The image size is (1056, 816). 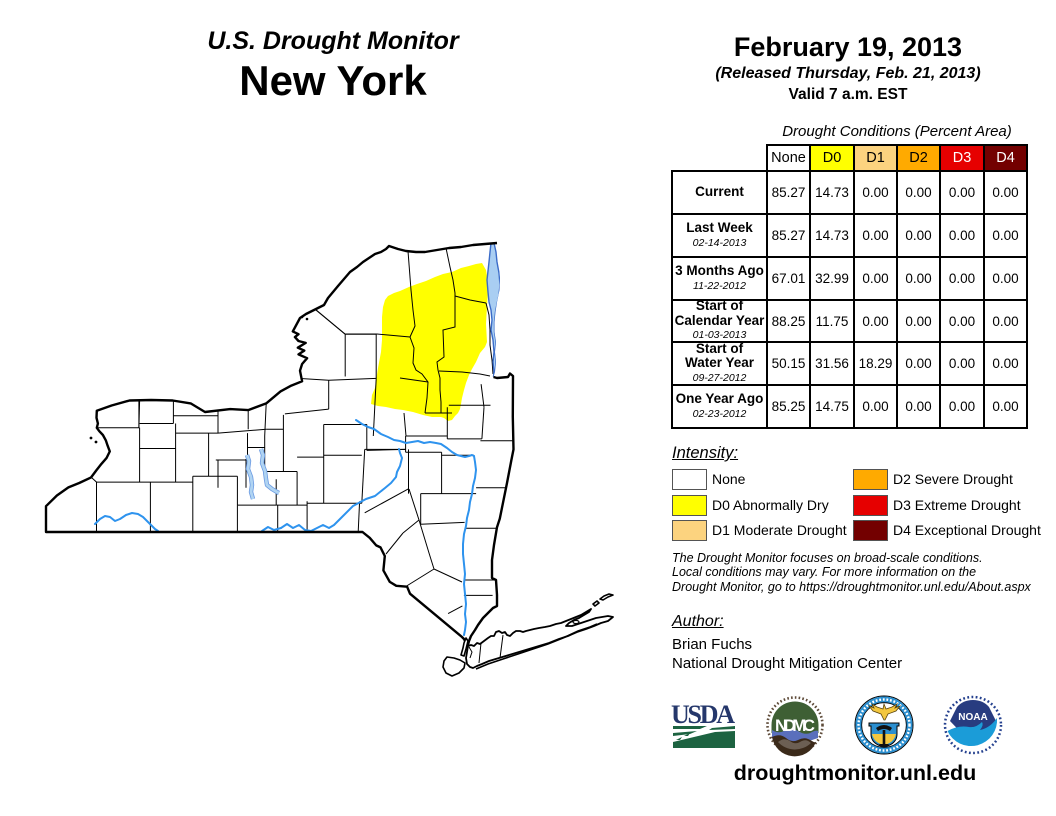 What do you see at coordinates (795, 725) in the screenshot?
I see `svg-text: NDMC` at bounding box center [795, 725].